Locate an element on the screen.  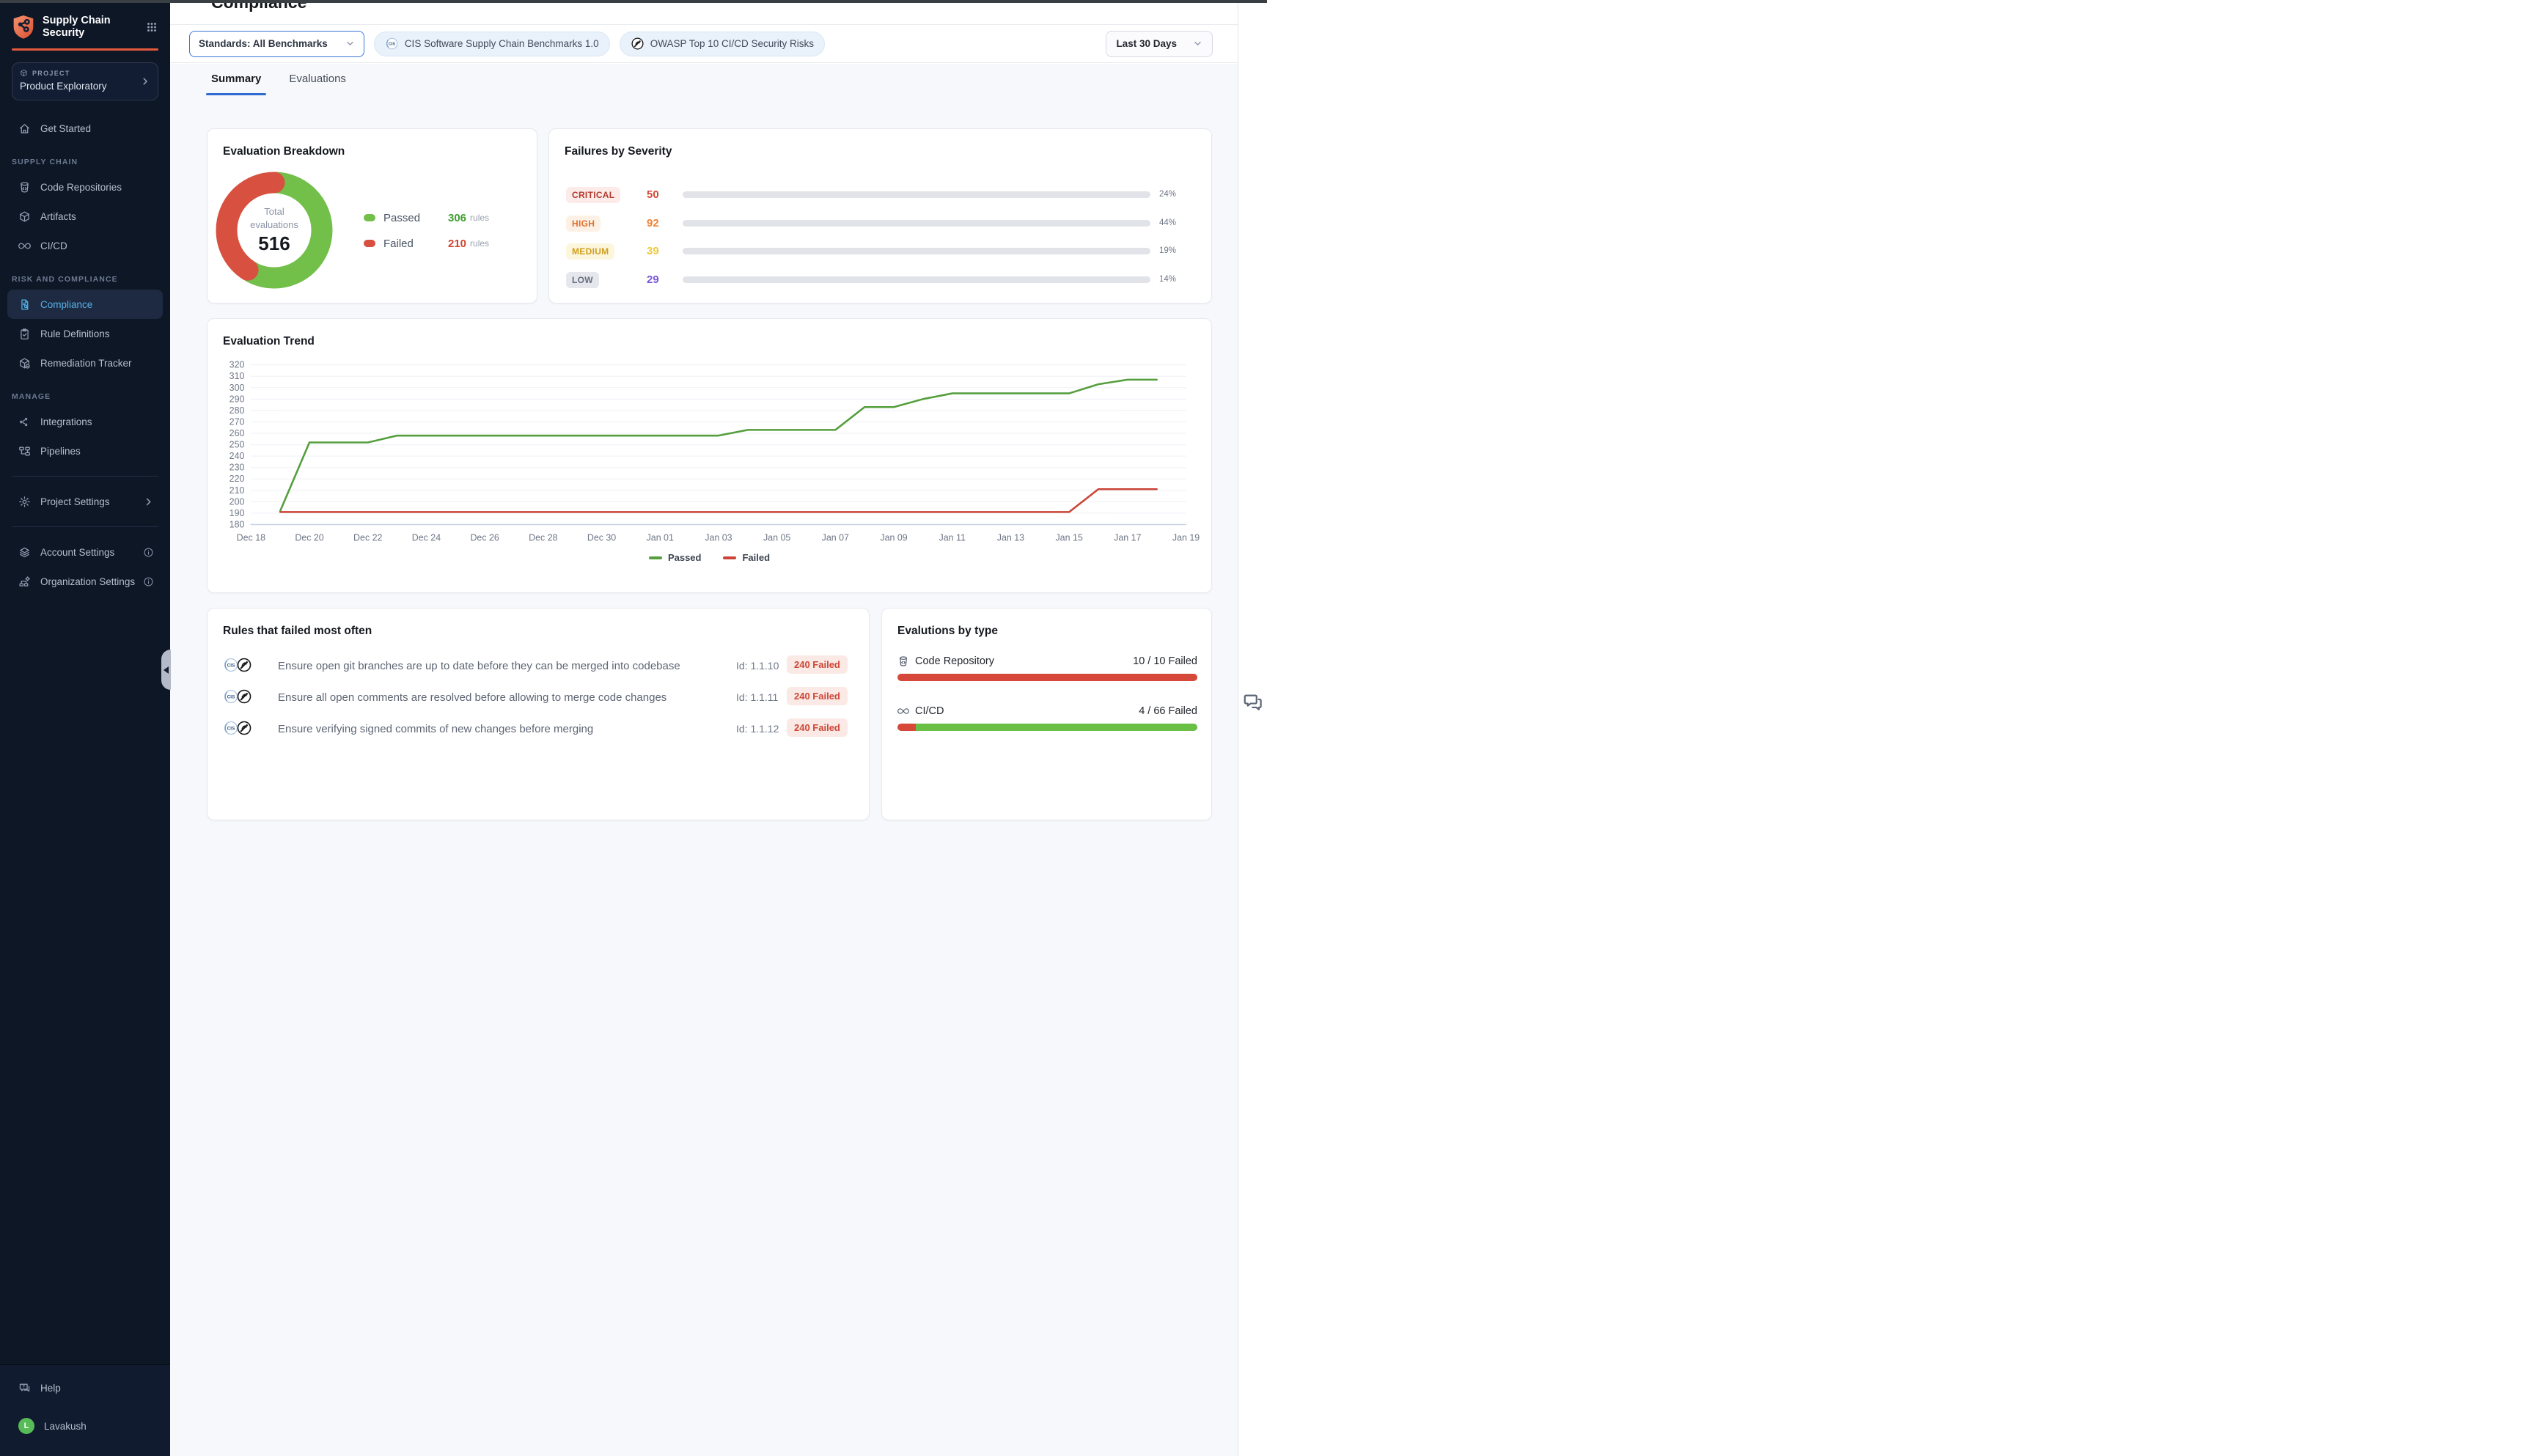
card-title: Evaluation Breakdown is located at coordinates (284, 151).